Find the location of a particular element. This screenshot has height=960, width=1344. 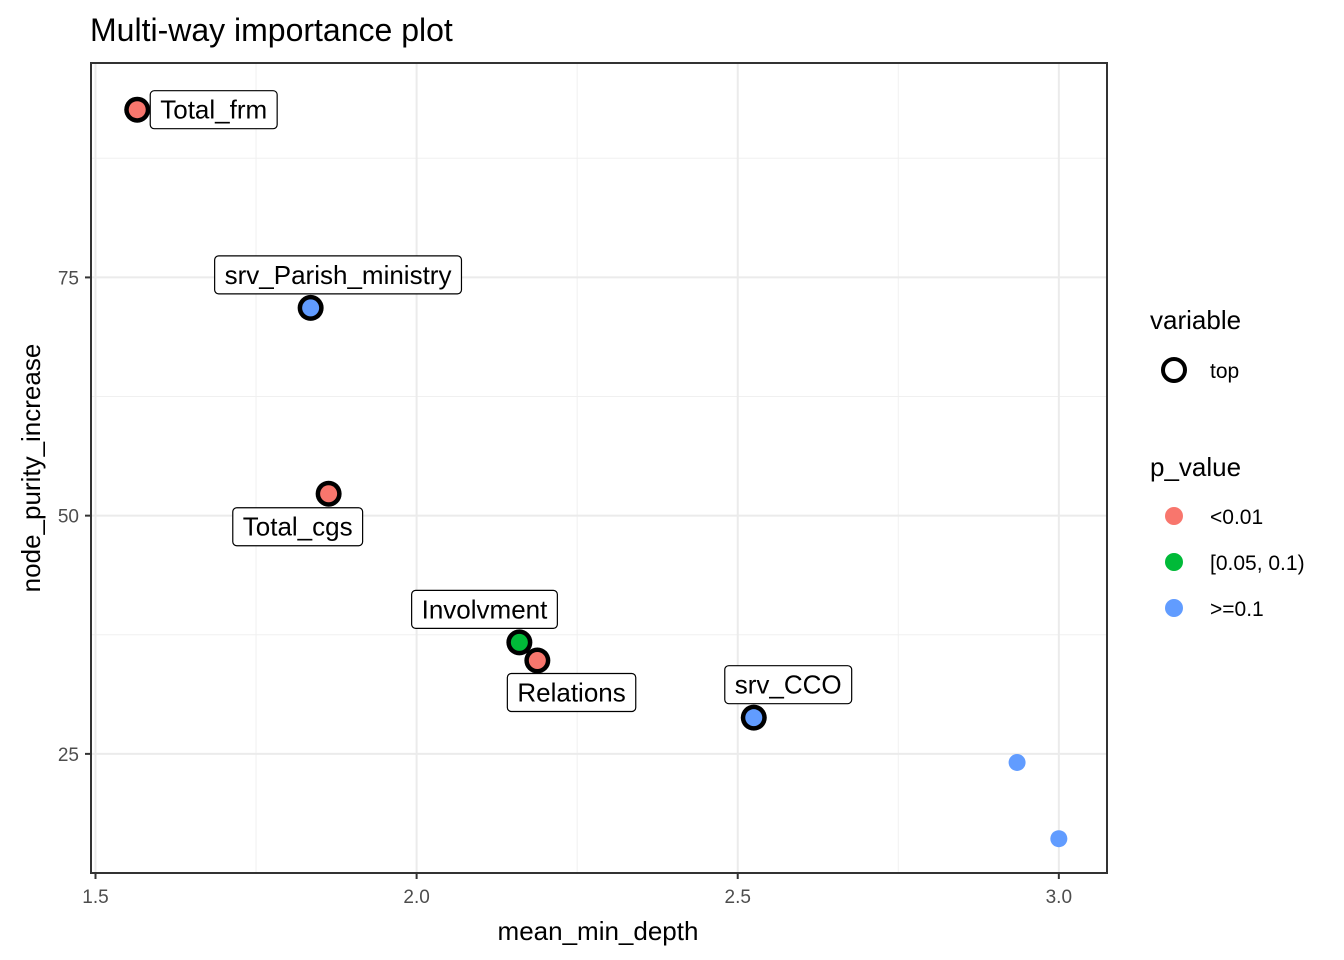

legend-label-p-0.05-0.1: [0.05, 0.1) is located at coordinates (1257, 563).